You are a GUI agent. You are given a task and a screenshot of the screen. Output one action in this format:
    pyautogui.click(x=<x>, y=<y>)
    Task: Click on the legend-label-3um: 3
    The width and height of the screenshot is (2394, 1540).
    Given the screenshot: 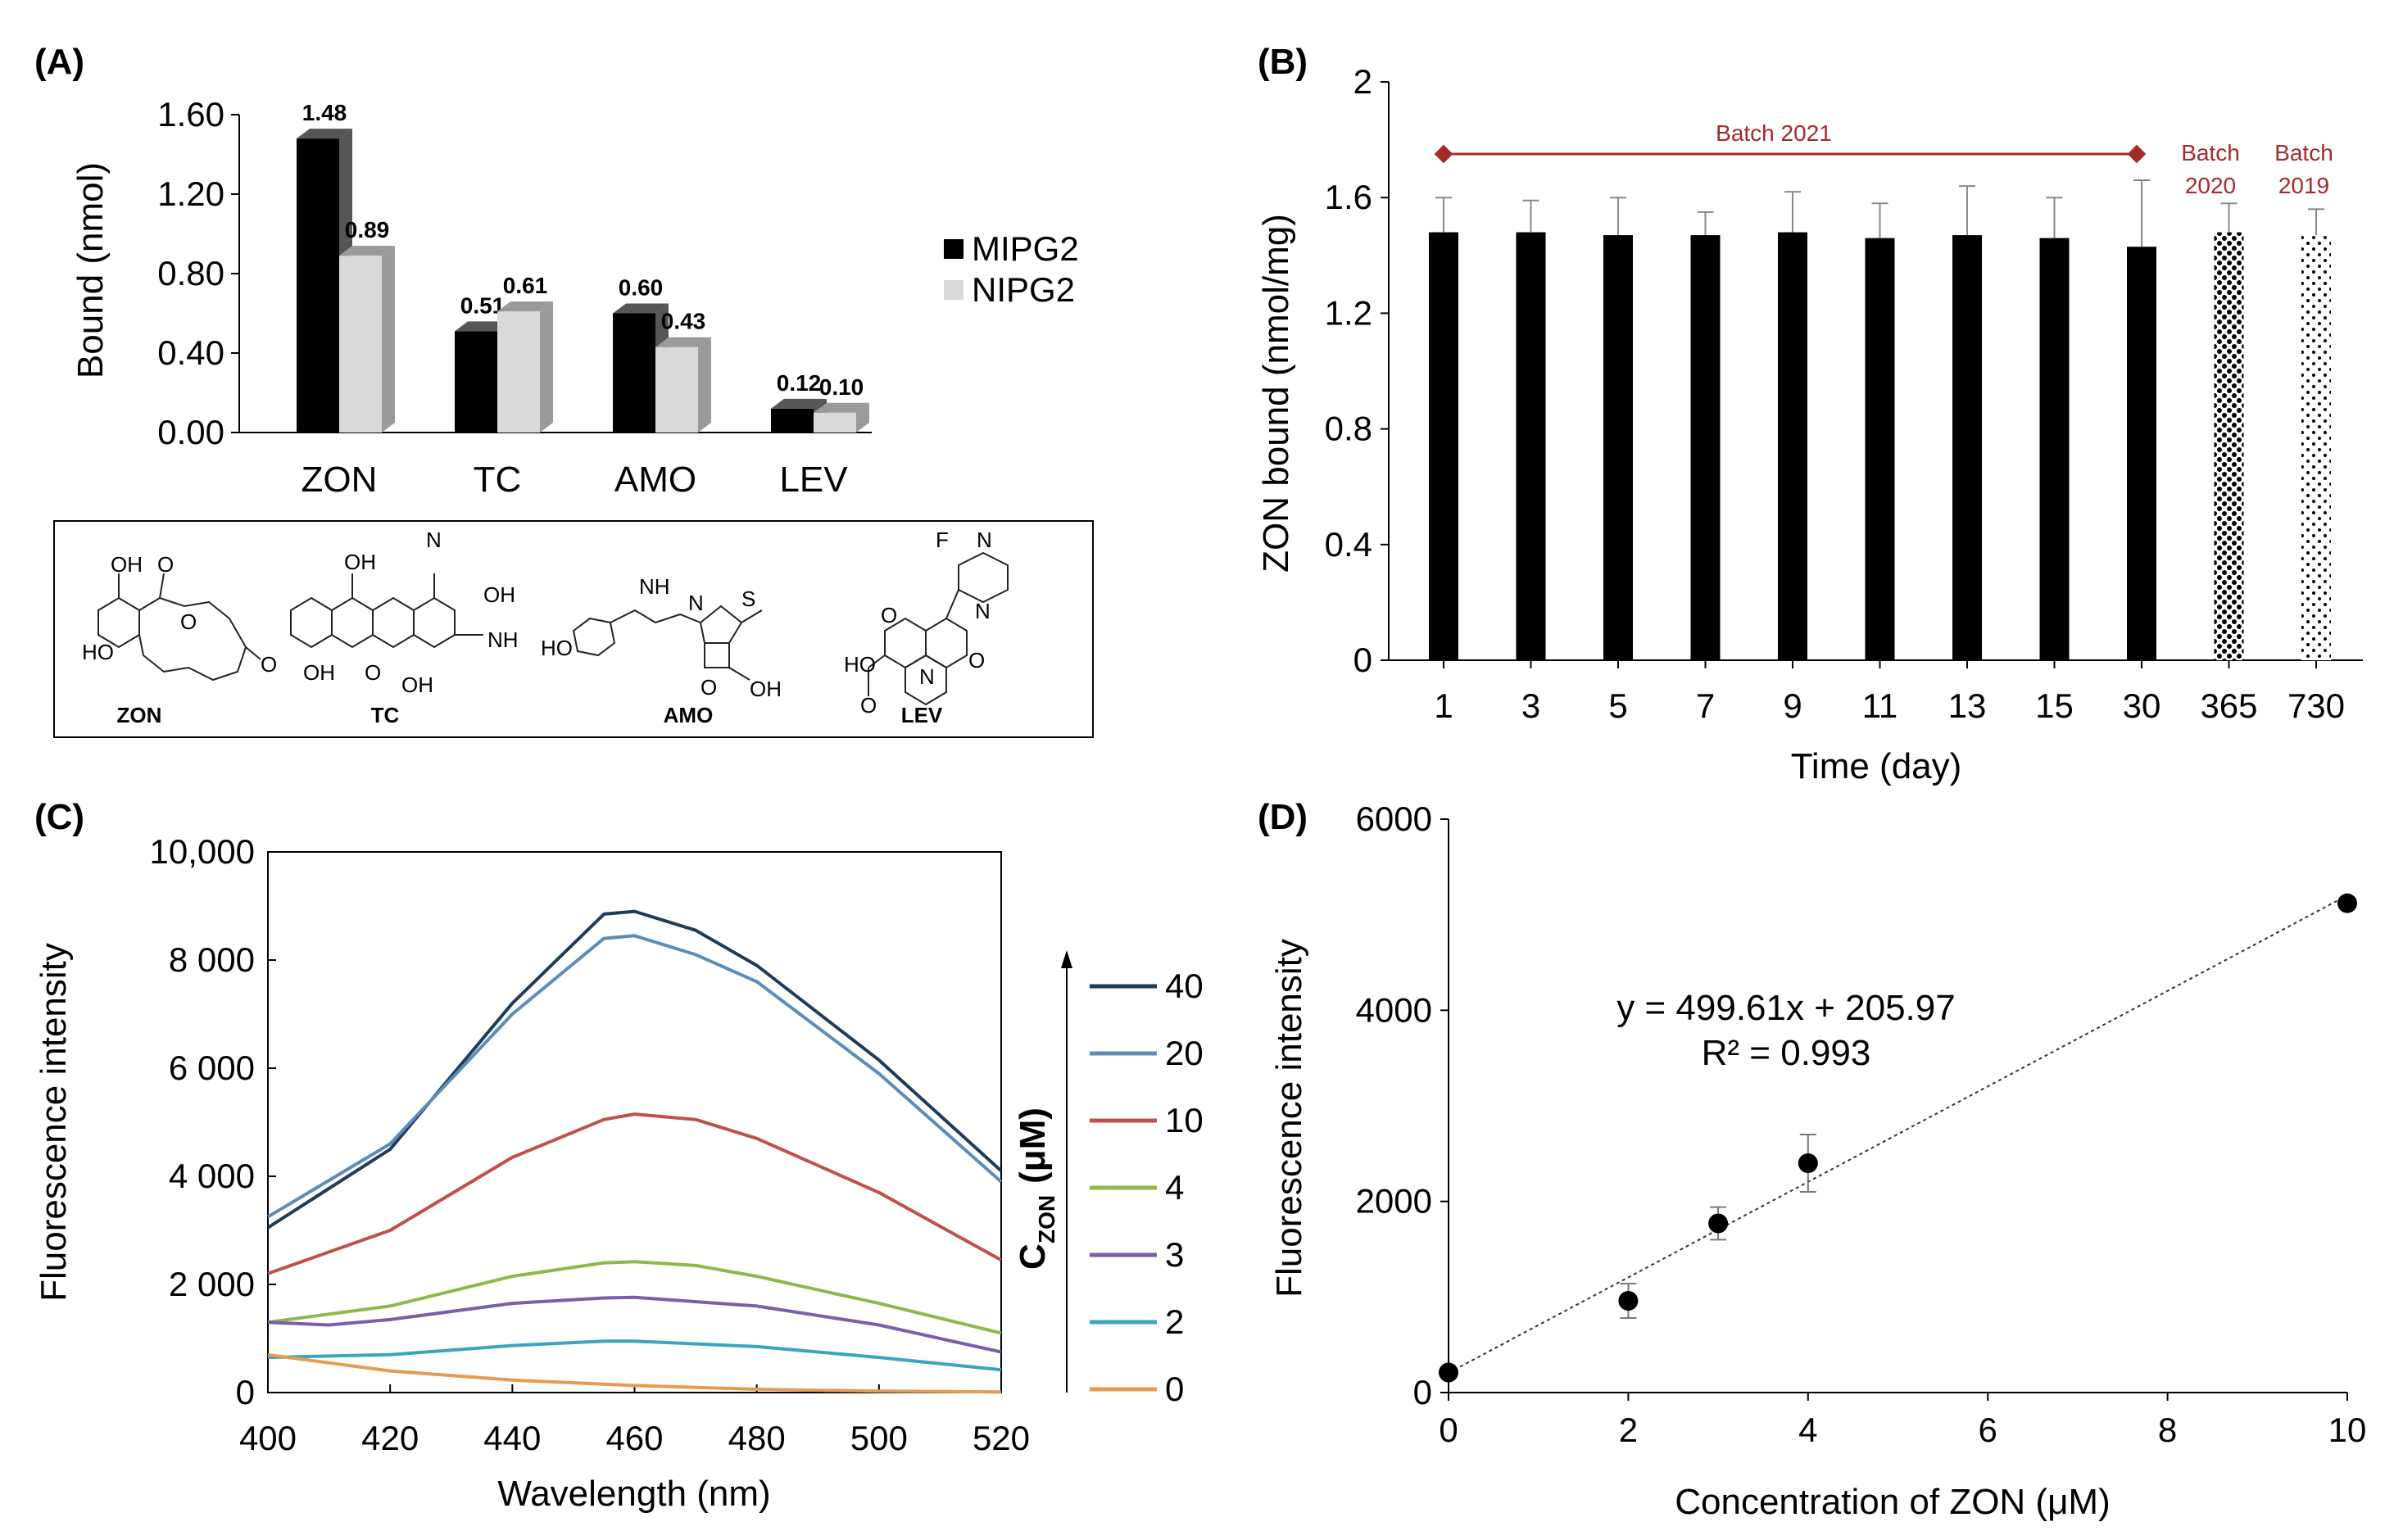 What is the action you would take?
    pyautogui.click(x=1174, y=1254)
    